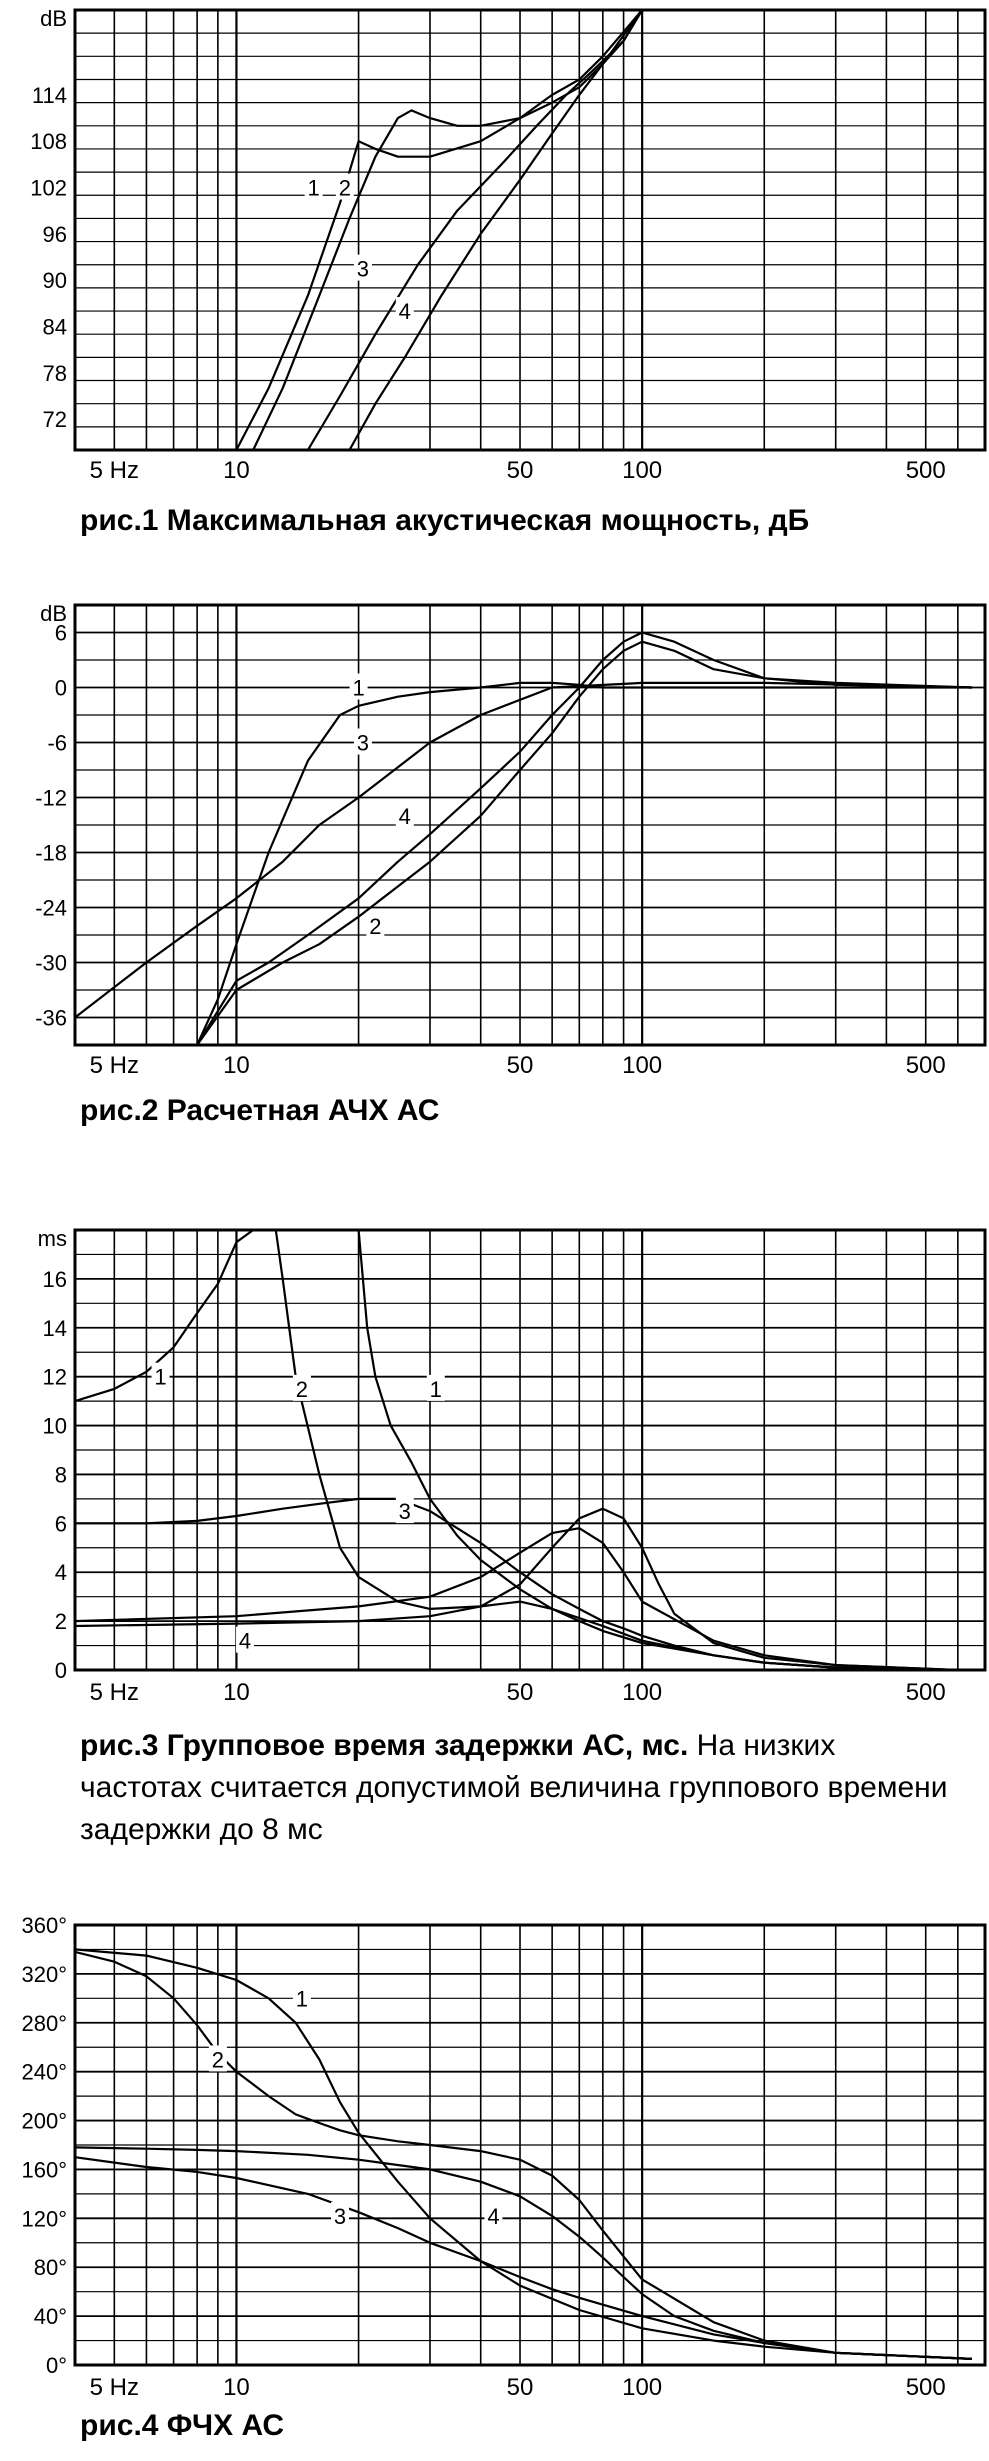 This screenshot has width=989, height=2461. I want to click on y-tick-label: -12, so click(51, 798).